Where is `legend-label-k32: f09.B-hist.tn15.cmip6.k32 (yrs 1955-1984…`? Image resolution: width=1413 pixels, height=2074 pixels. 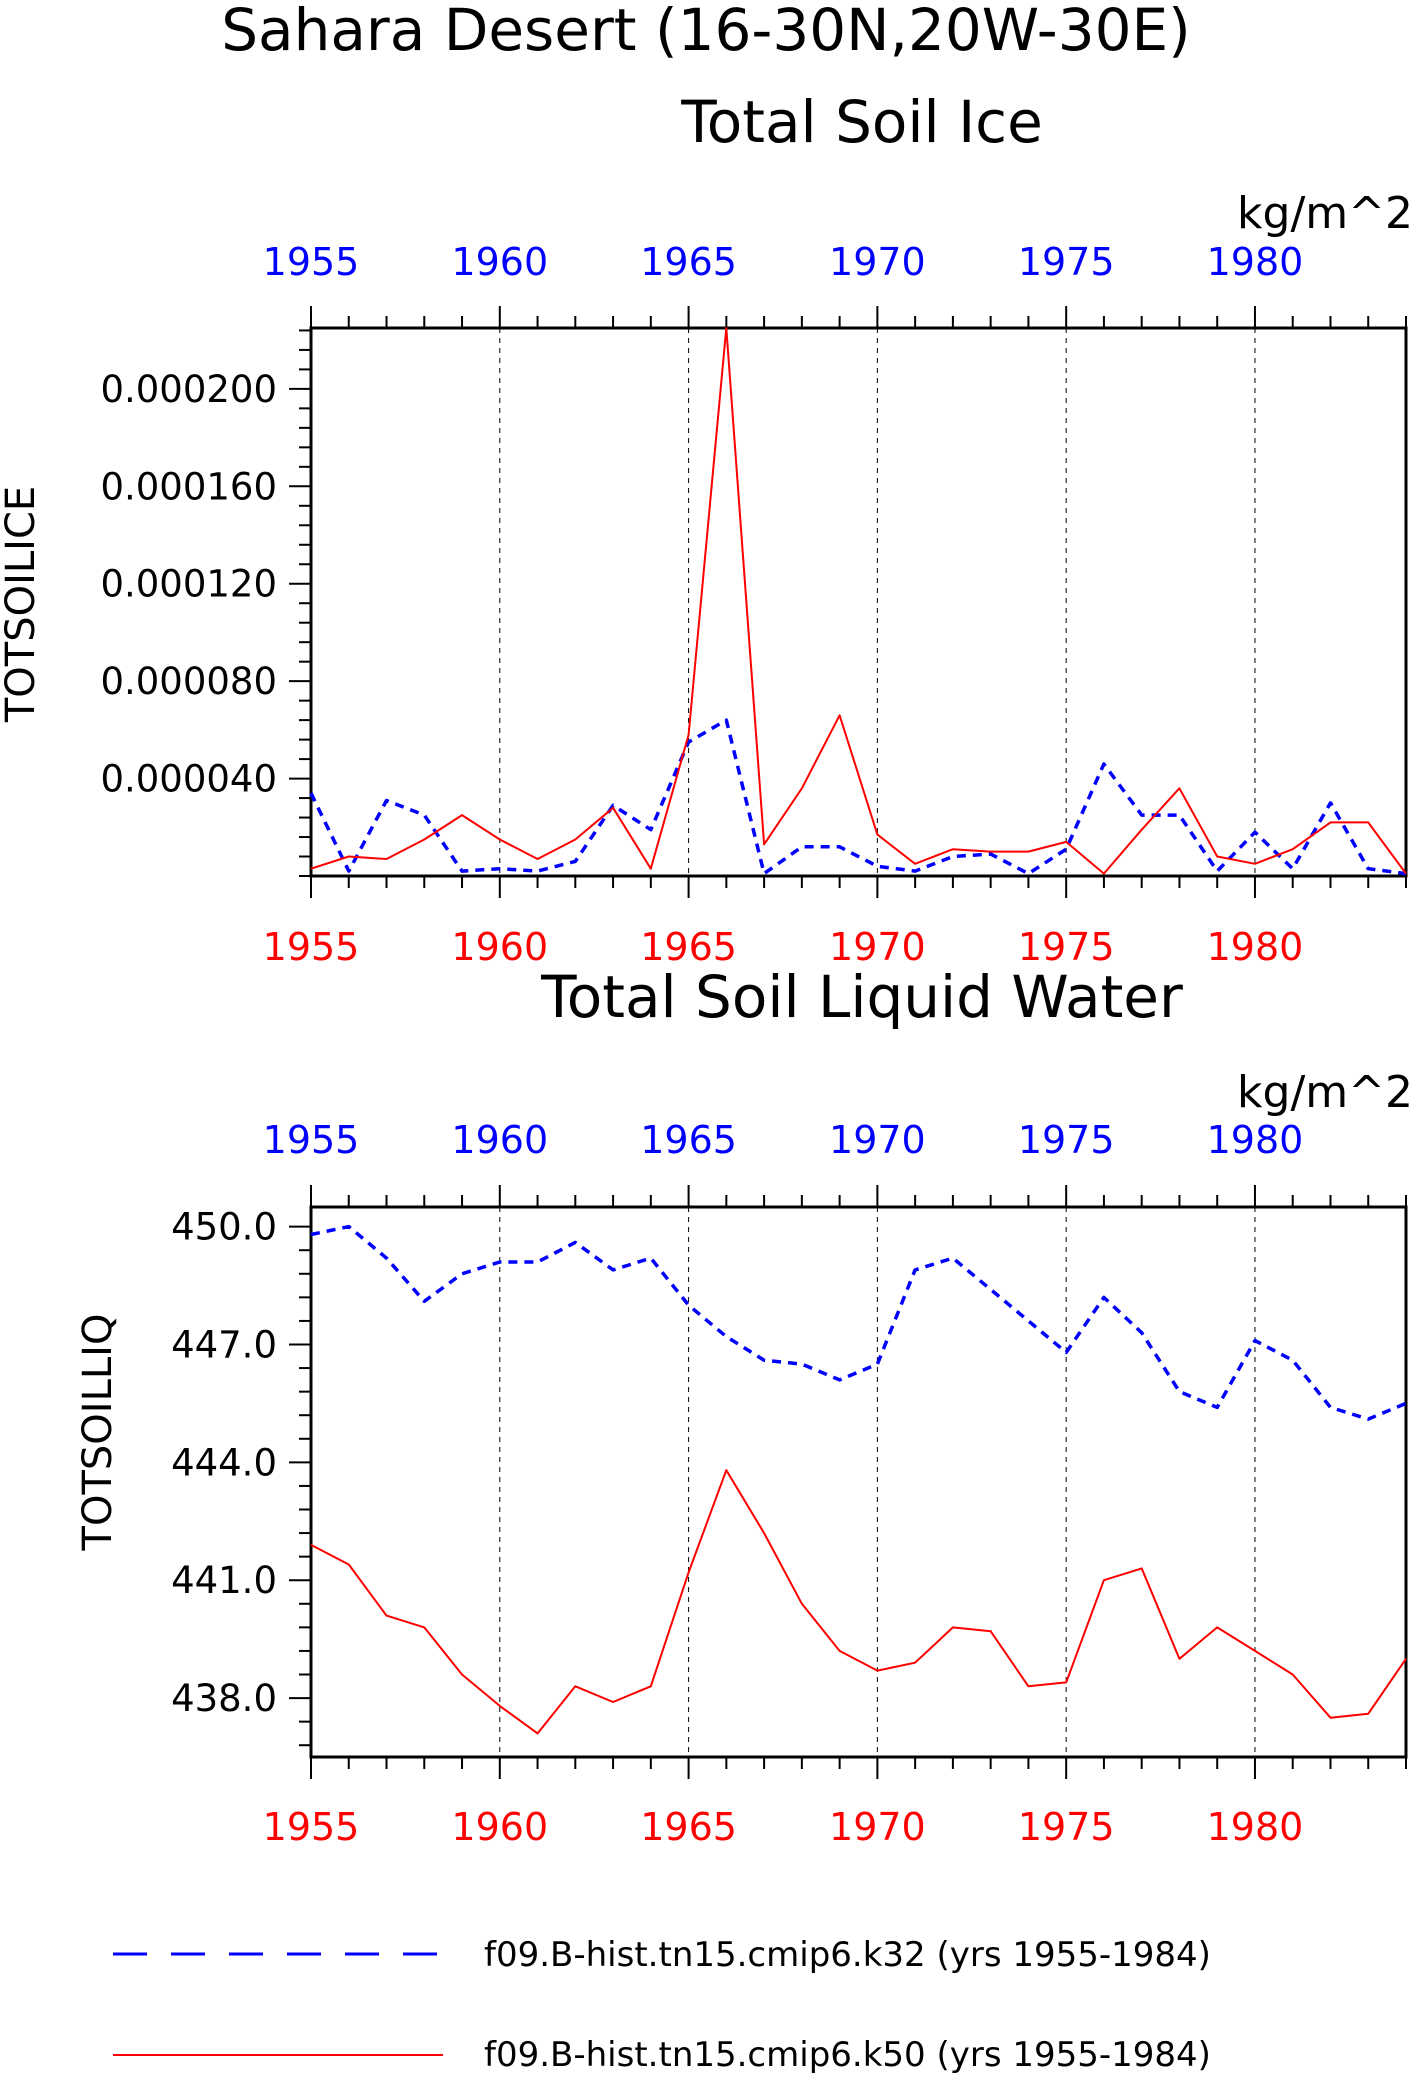
legend-label-k32: f09.B-hist.tn15.cmip6.k32 (yrs 1955-1984… is located at coordinates (847, 1955).